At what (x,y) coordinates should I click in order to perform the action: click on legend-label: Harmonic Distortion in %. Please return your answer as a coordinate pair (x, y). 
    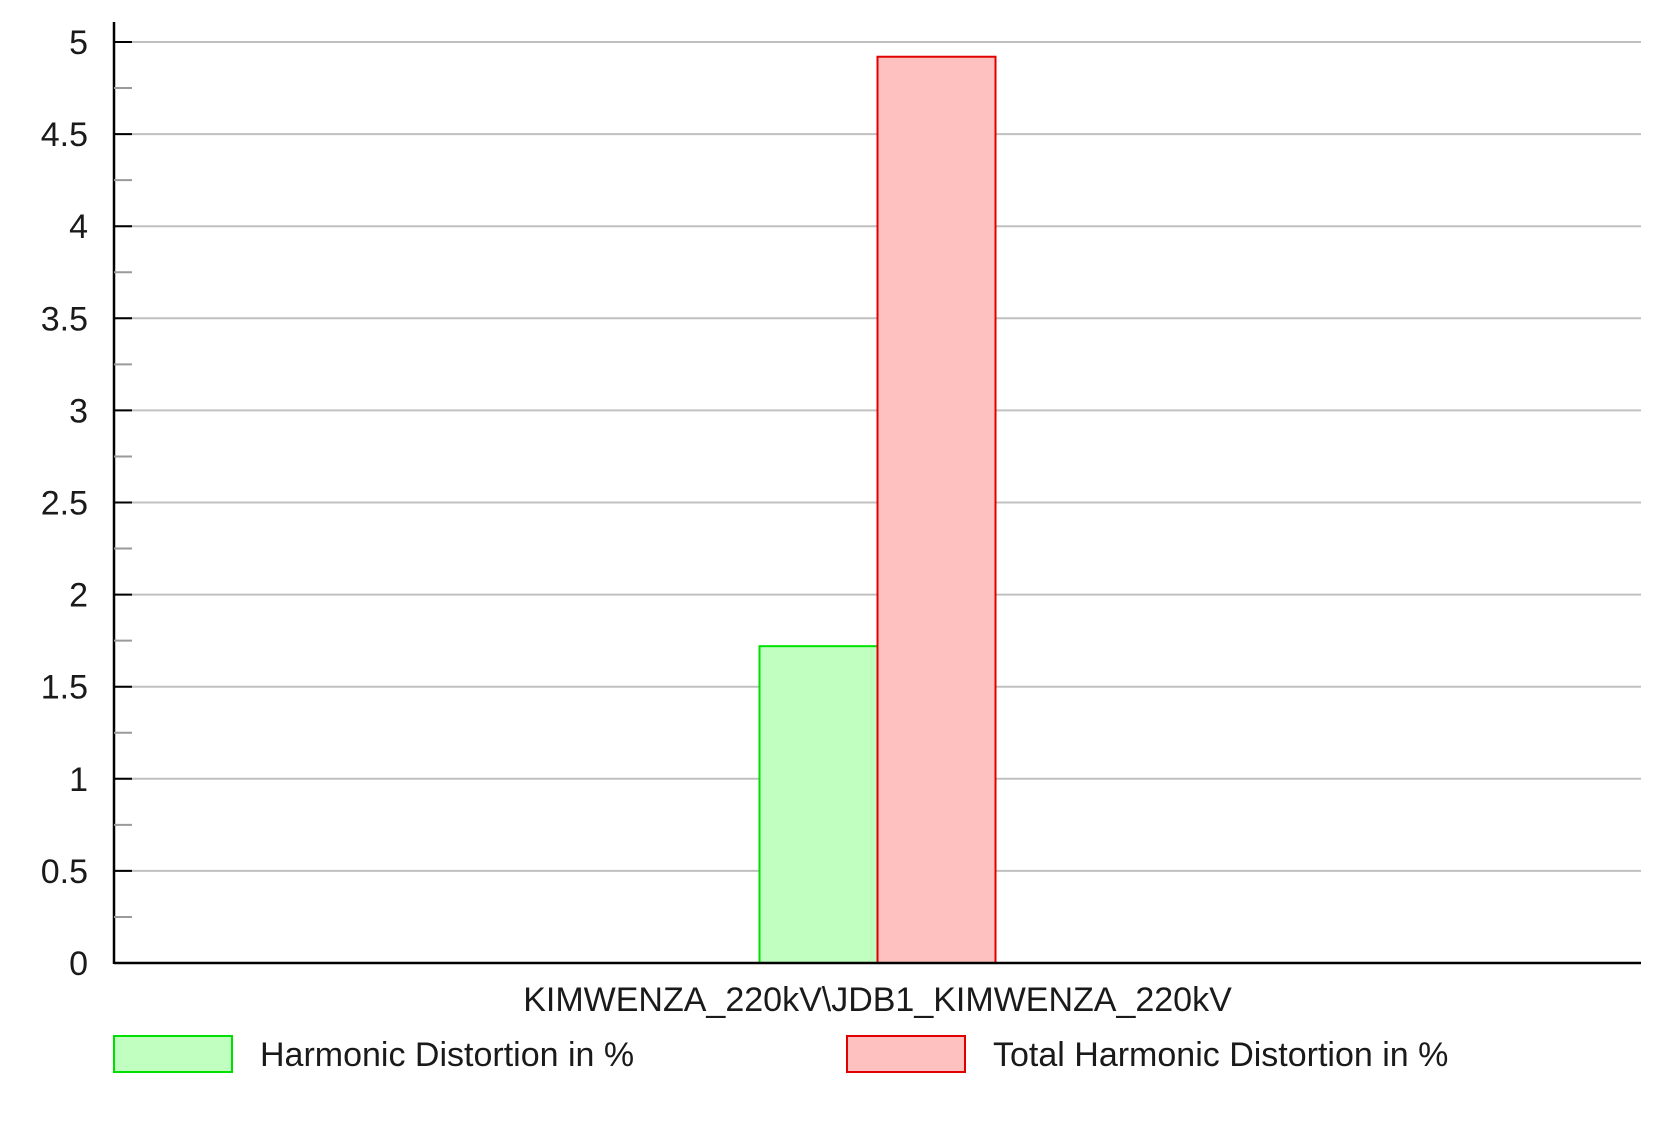
    Looking at the image, I should click on (447, 1055).